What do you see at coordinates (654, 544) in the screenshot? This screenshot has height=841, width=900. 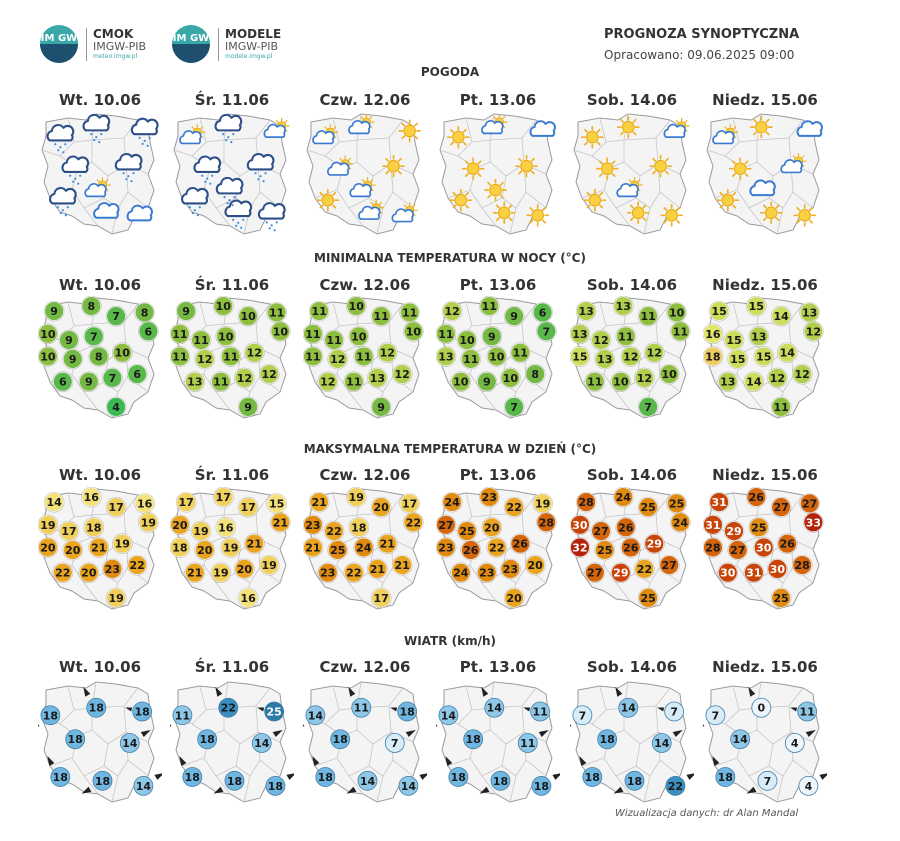 I see `station-value: 29` at bounding box center [654, 544].